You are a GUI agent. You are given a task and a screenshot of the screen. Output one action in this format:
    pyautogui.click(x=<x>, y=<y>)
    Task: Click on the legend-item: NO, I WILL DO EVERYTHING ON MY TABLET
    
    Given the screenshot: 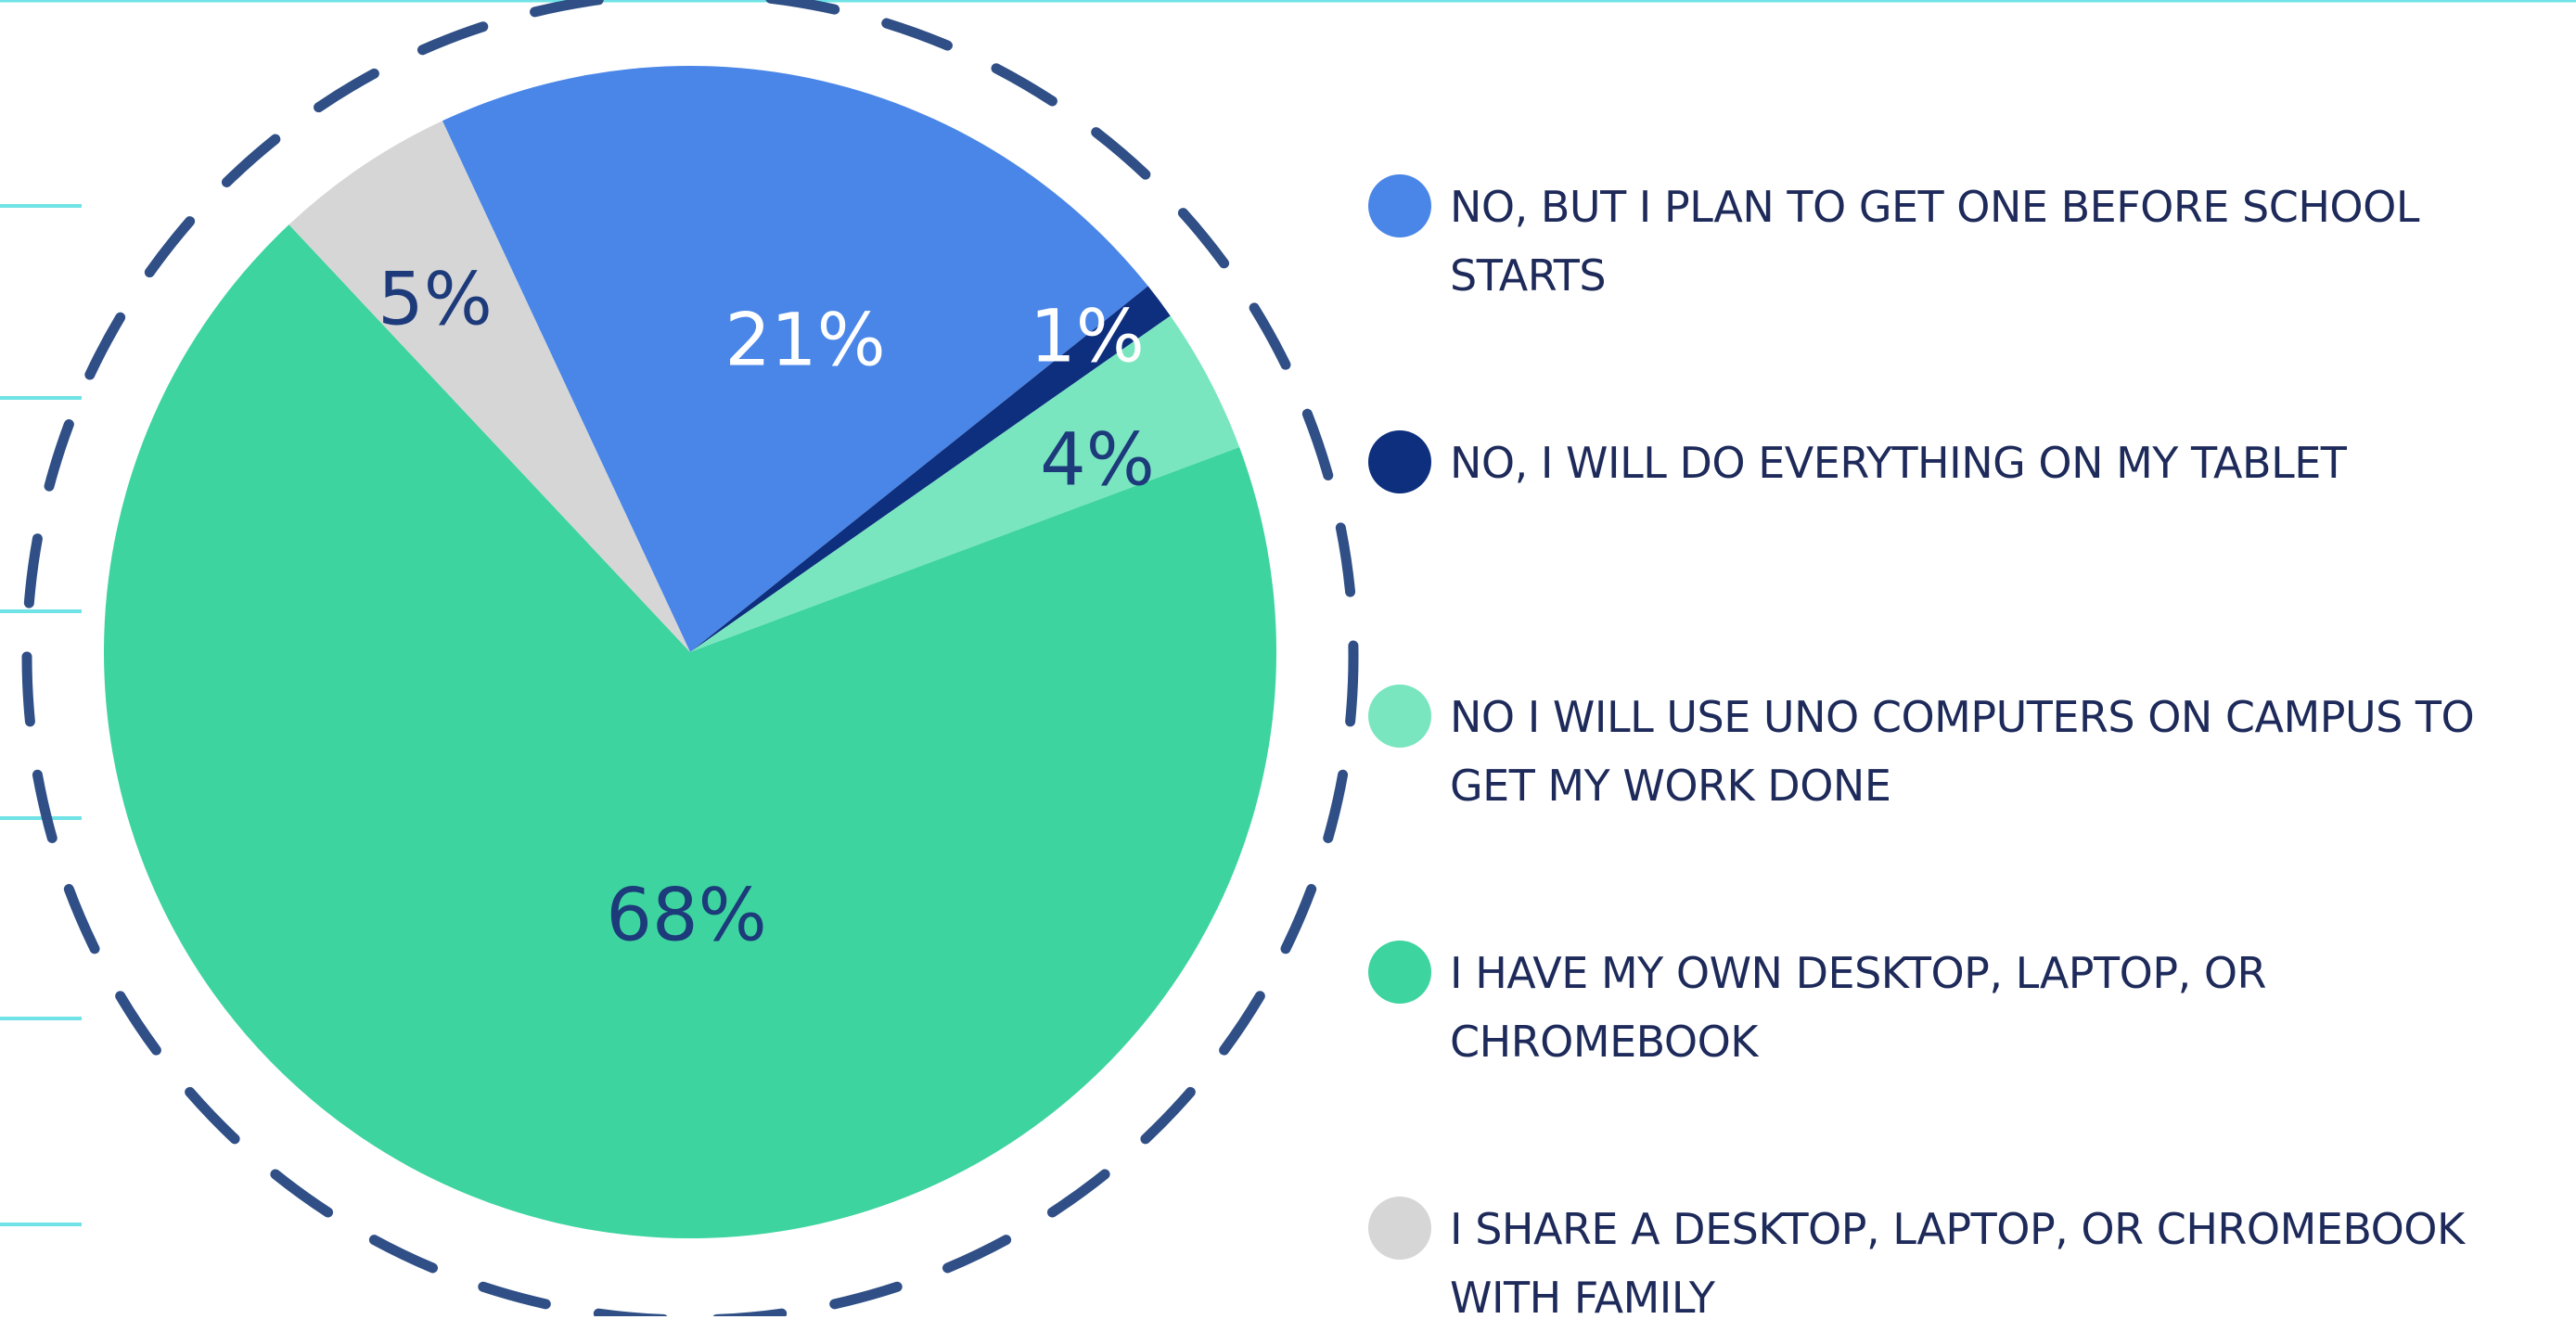 What is the action you would take?
    pyautogui.click(x=1951, y=463)
    